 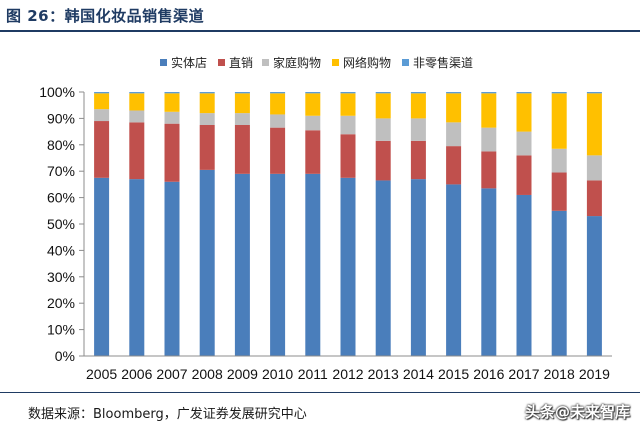 What do you see at coordinates (61, 330) in the screenshot?
I see `y-tick-label: 10%` at bounding box center [61, 330].